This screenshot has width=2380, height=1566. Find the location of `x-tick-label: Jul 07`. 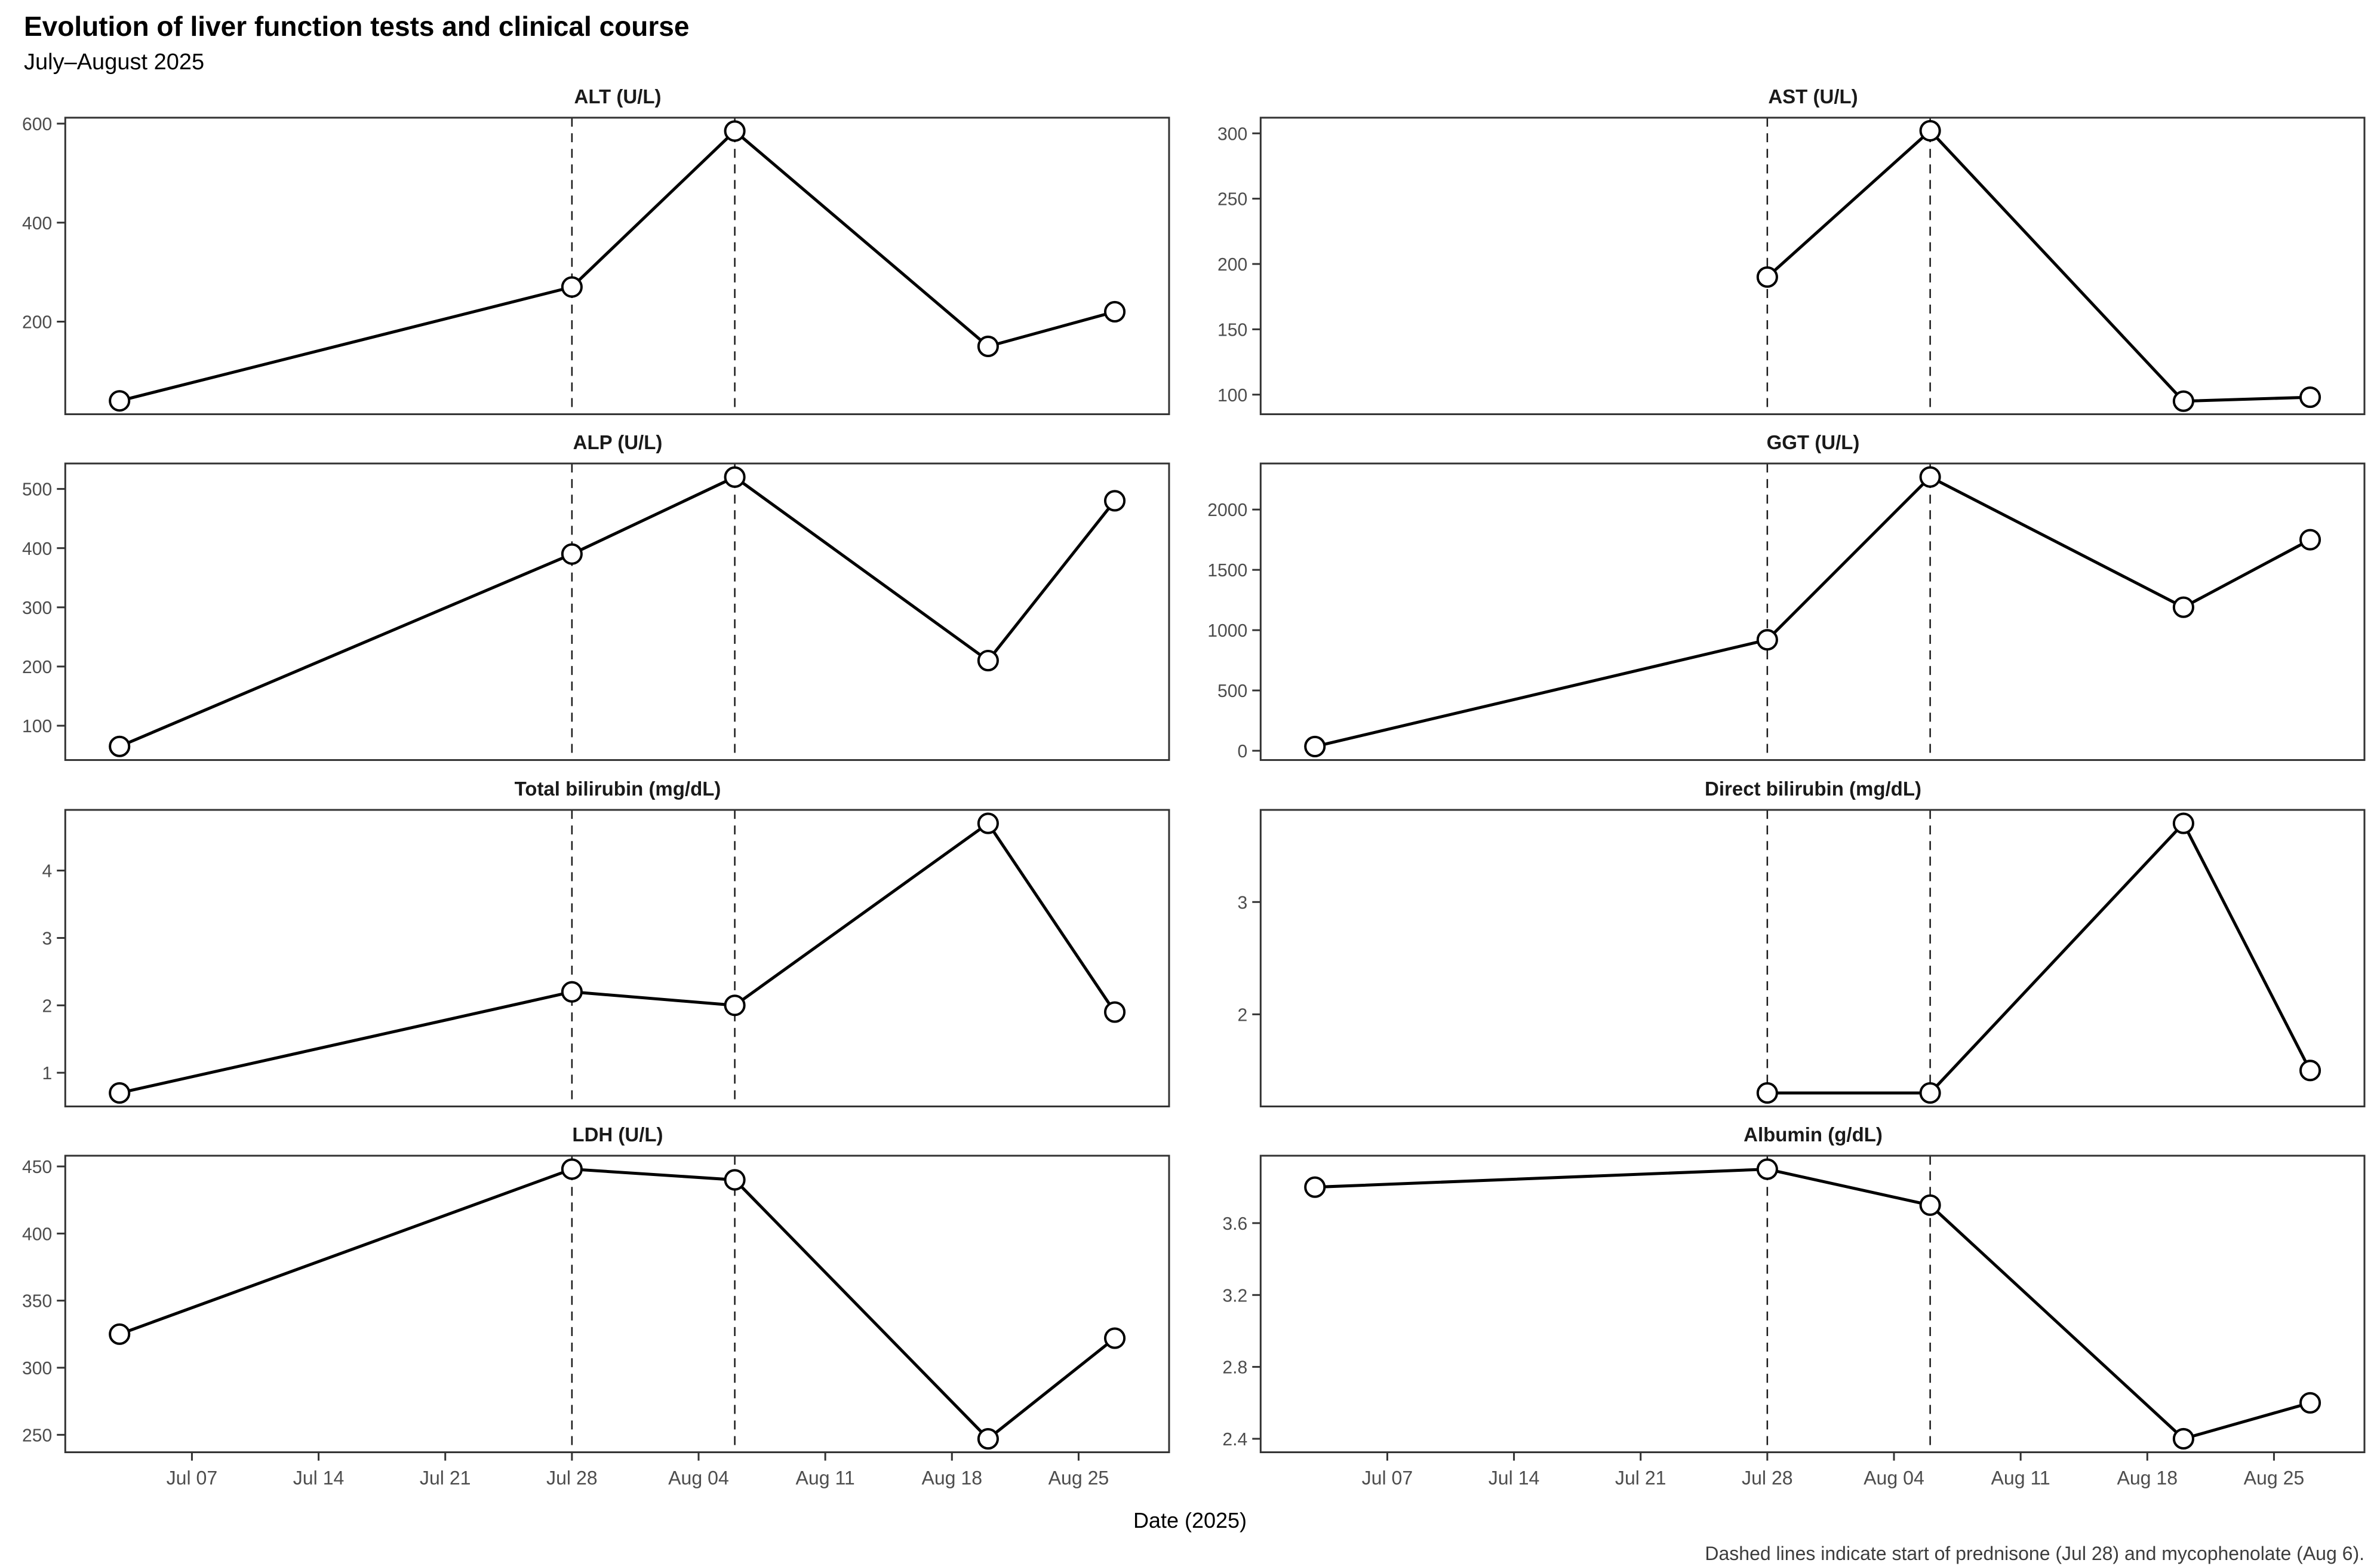

x-tick-label: Jul 07 is located at coordinates (193, 1478).